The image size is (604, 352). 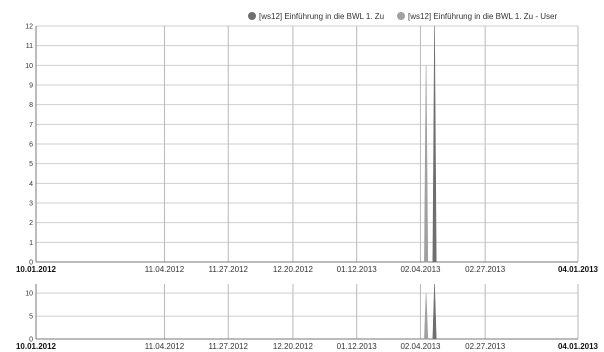 What do you see at coordinates (36, 269) in the screenshot?
I see `main-x-tick-label: 10.01.2012` at bounding box center [36, 269].